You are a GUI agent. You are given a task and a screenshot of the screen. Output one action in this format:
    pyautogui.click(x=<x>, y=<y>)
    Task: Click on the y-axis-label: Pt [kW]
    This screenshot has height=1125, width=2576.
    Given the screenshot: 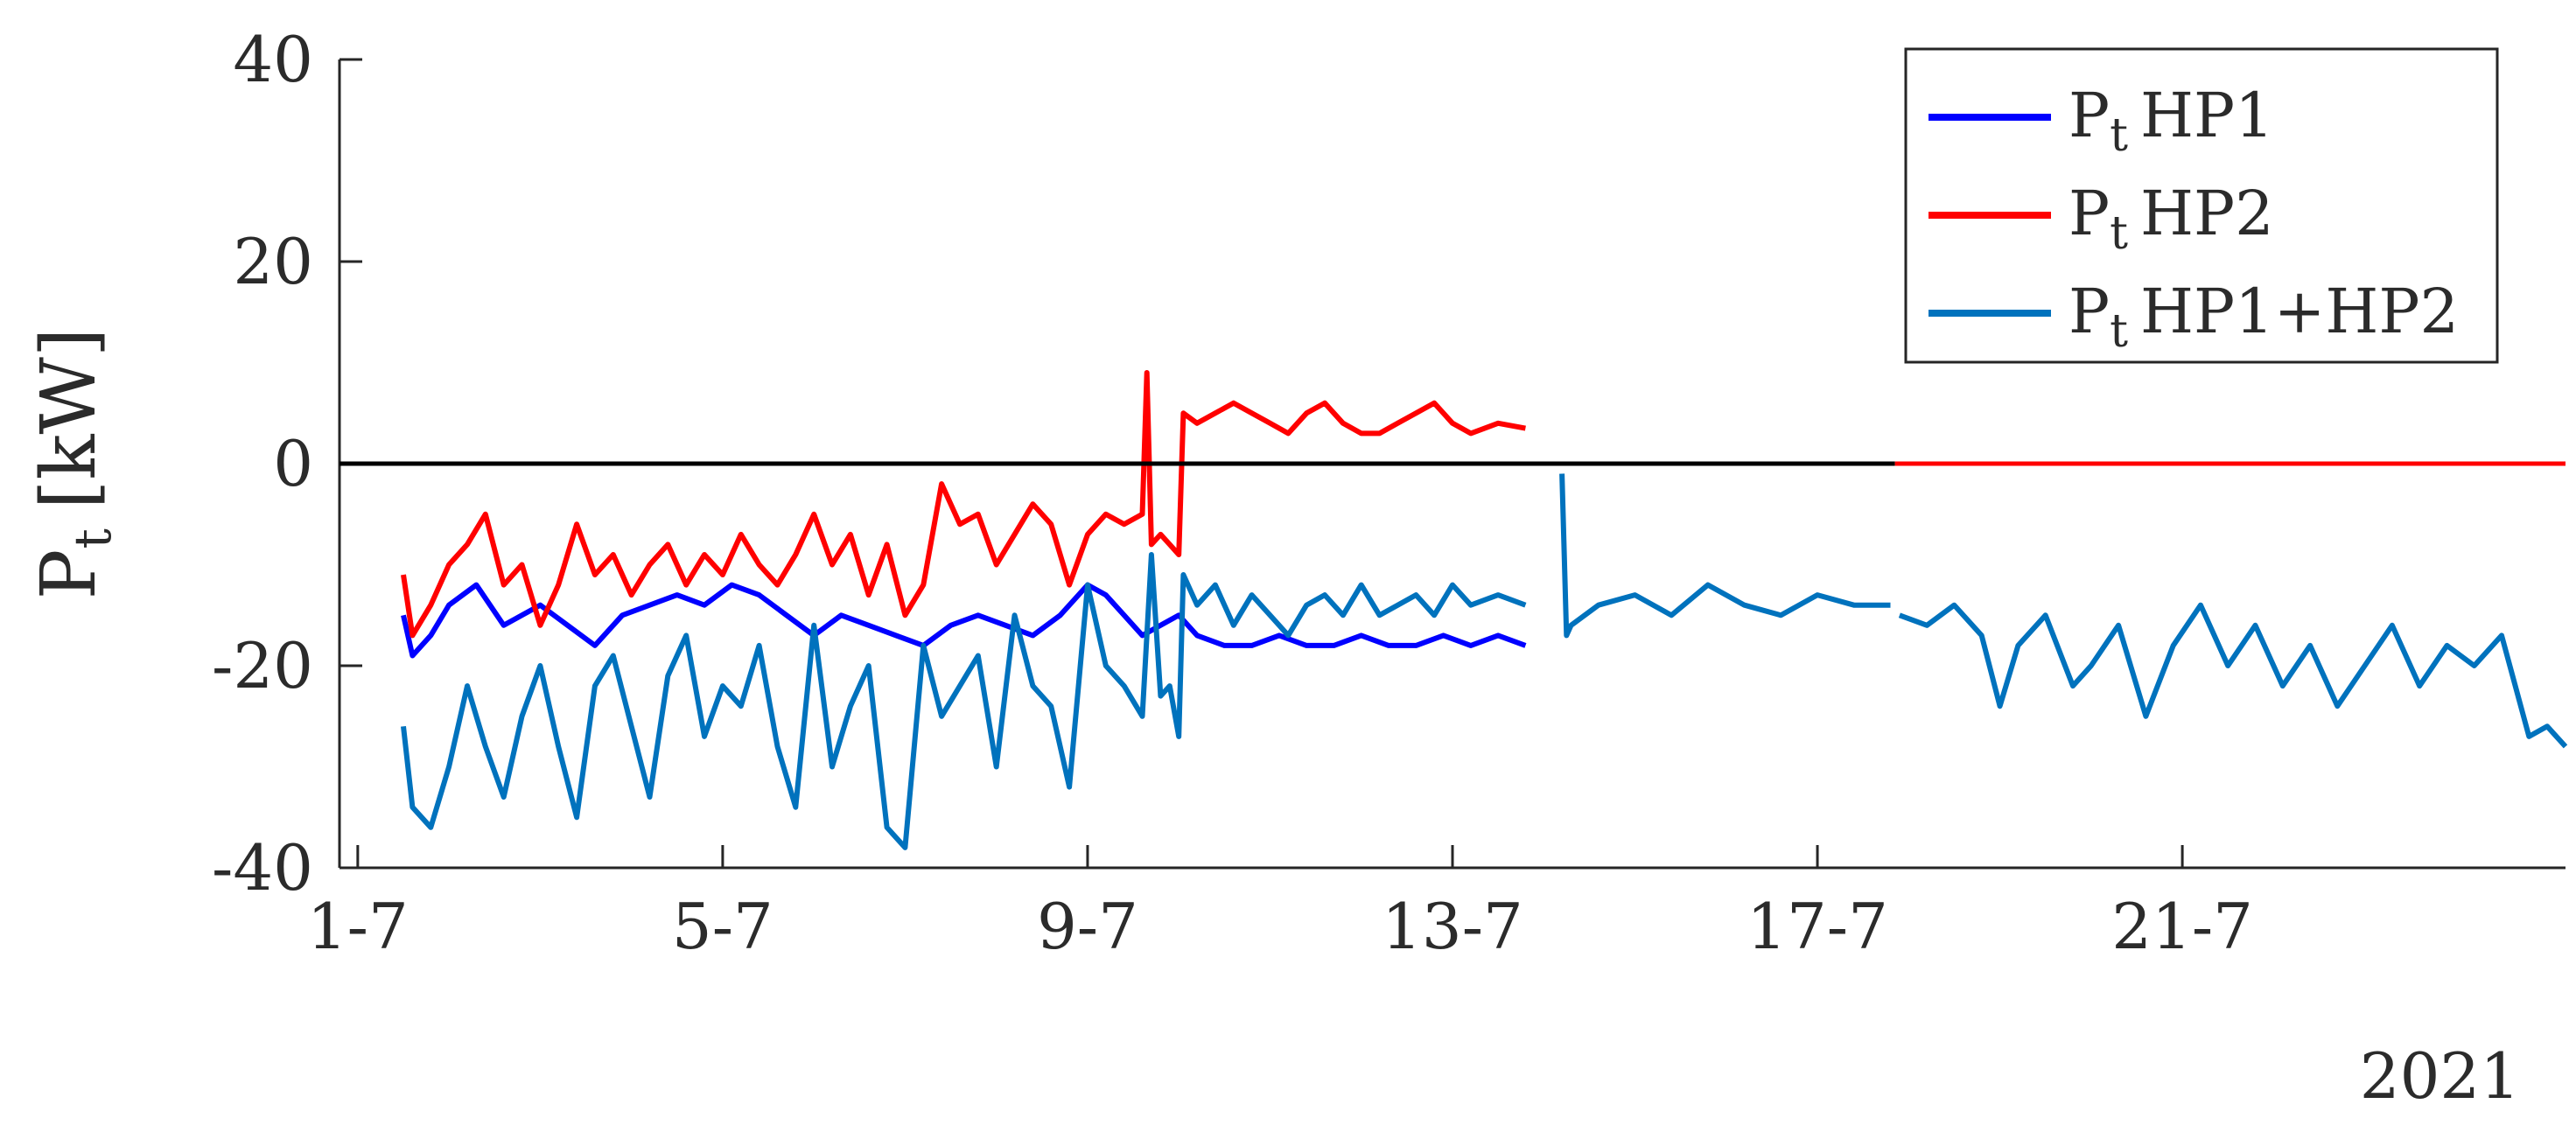 What is the action you would take?
    pyautogui.click(x=73, y=464)
    